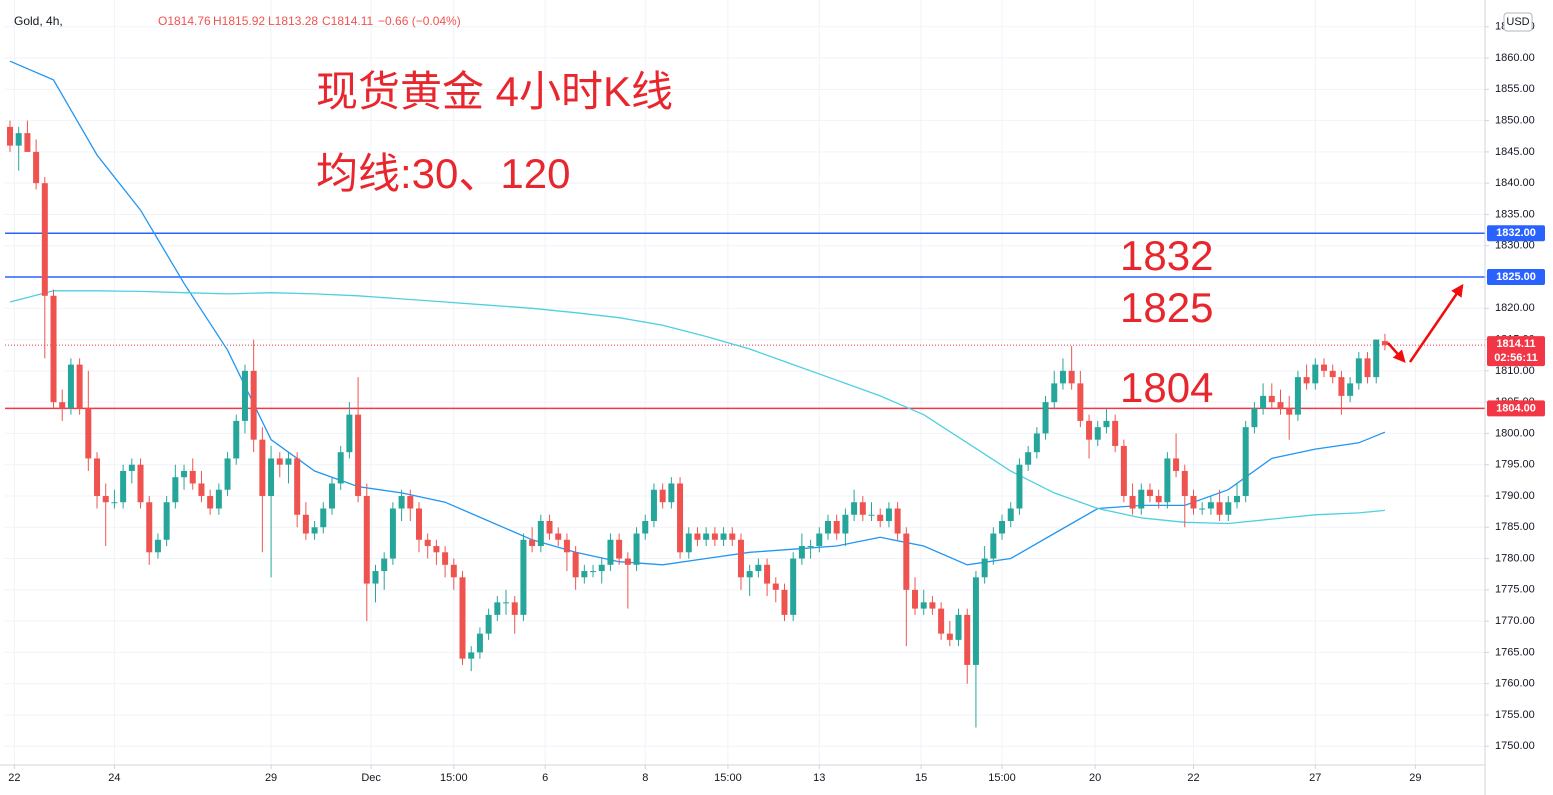  What do you see at coordinates (1166, 387) in the screenshot?
I see `annotation: 1804` at bounding box center [1166, 387].